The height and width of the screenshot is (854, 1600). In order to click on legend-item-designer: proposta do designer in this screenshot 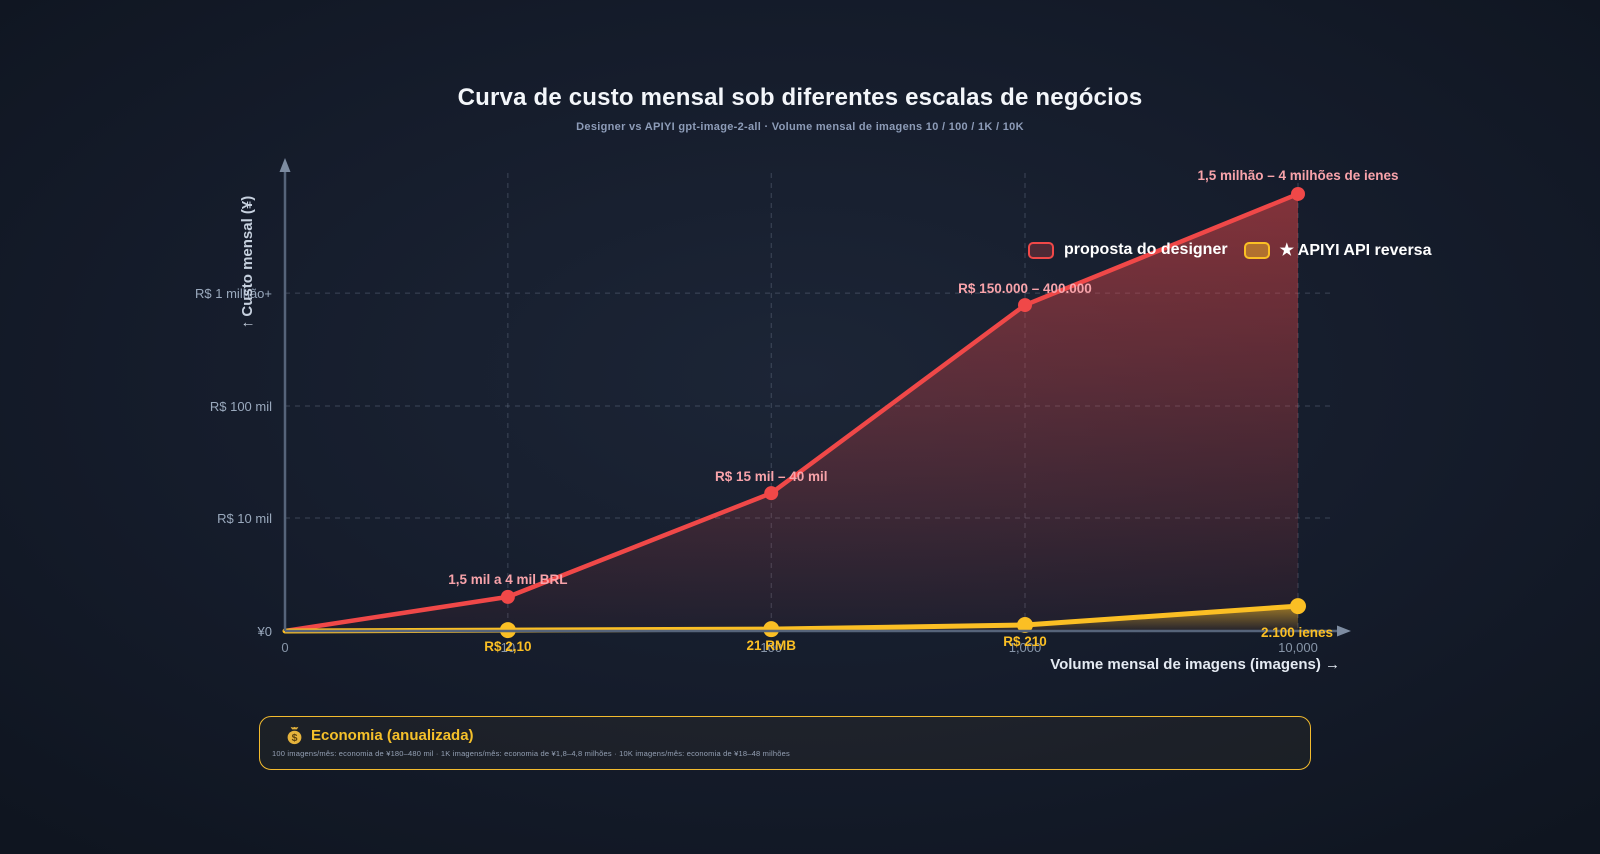, I will do `click(1128, 250)`.